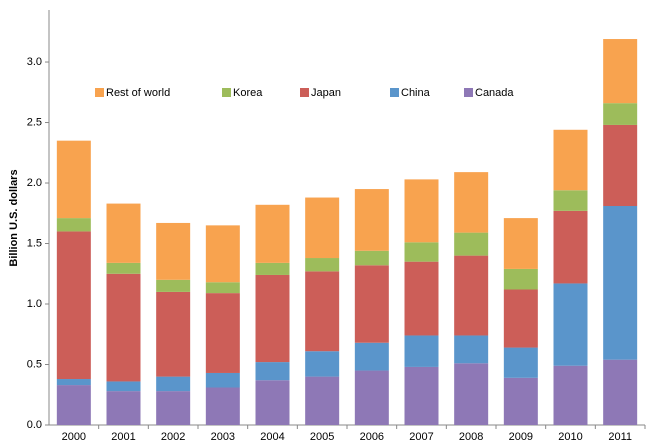 The image size is (650, 442). Describe the element at coordinates (521, 436) in the screenshot. I see `x-tick-label: 2009` at that location.